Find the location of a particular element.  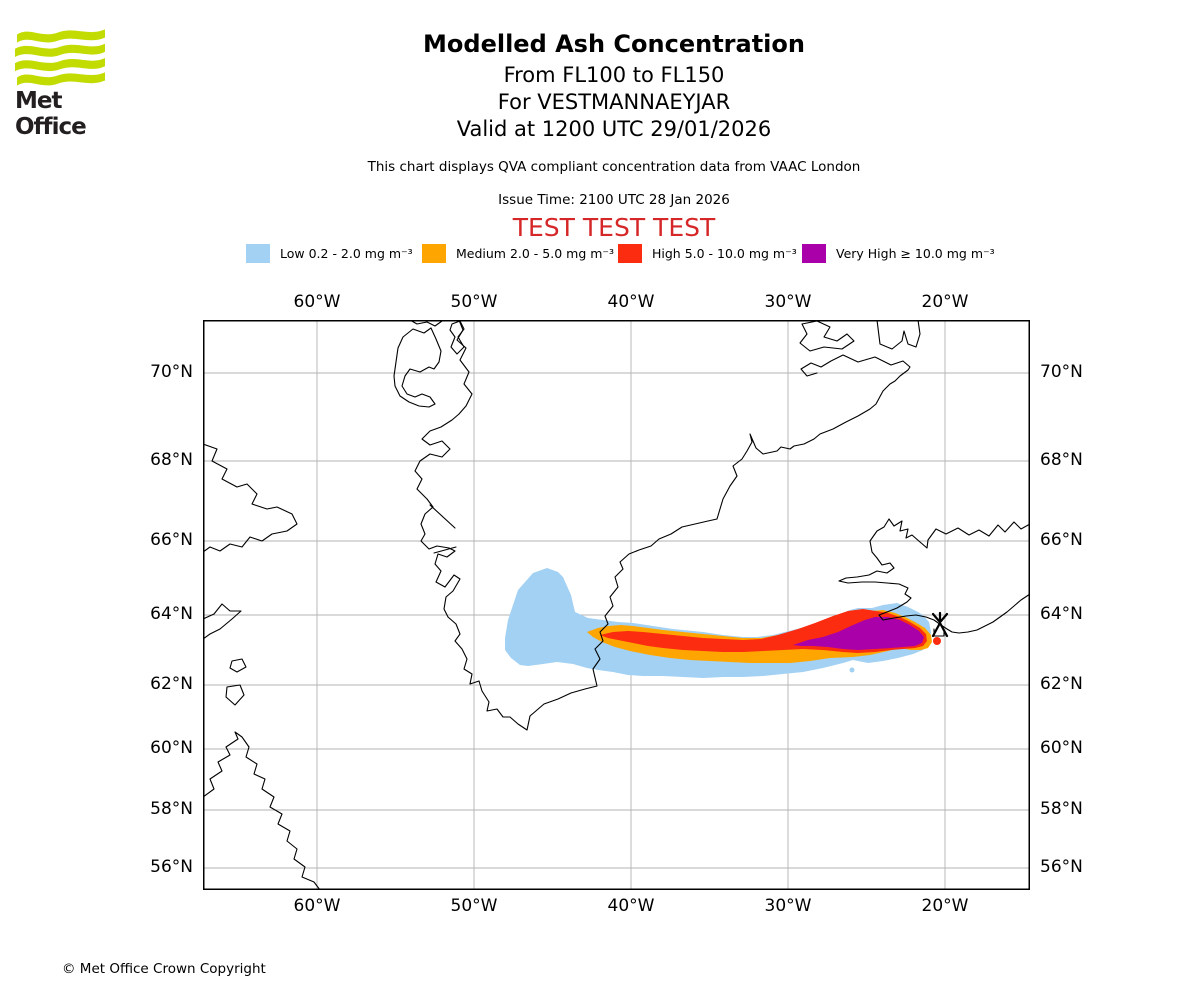

lon-label-top-30W: 30°W is located at coordinates (788, 302).